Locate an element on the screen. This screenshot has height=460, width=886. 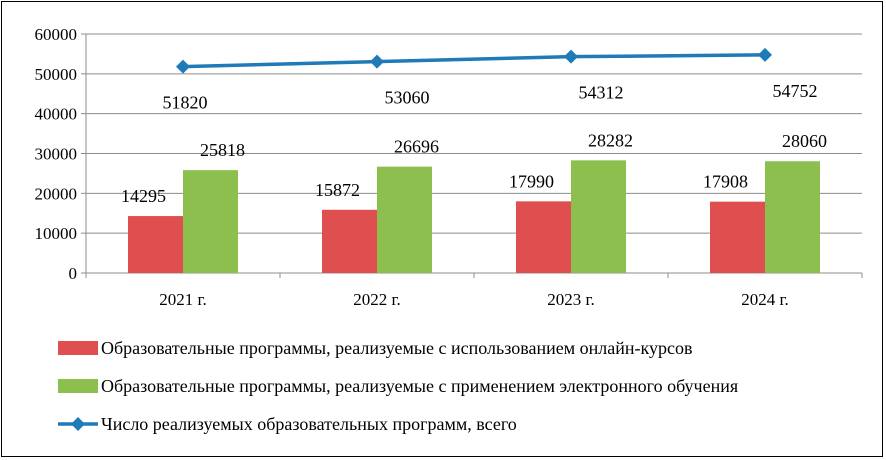
x-axis: 2021 г. 2022 г. 2023 г. 2024 г. is located at coordinates (474, 290).